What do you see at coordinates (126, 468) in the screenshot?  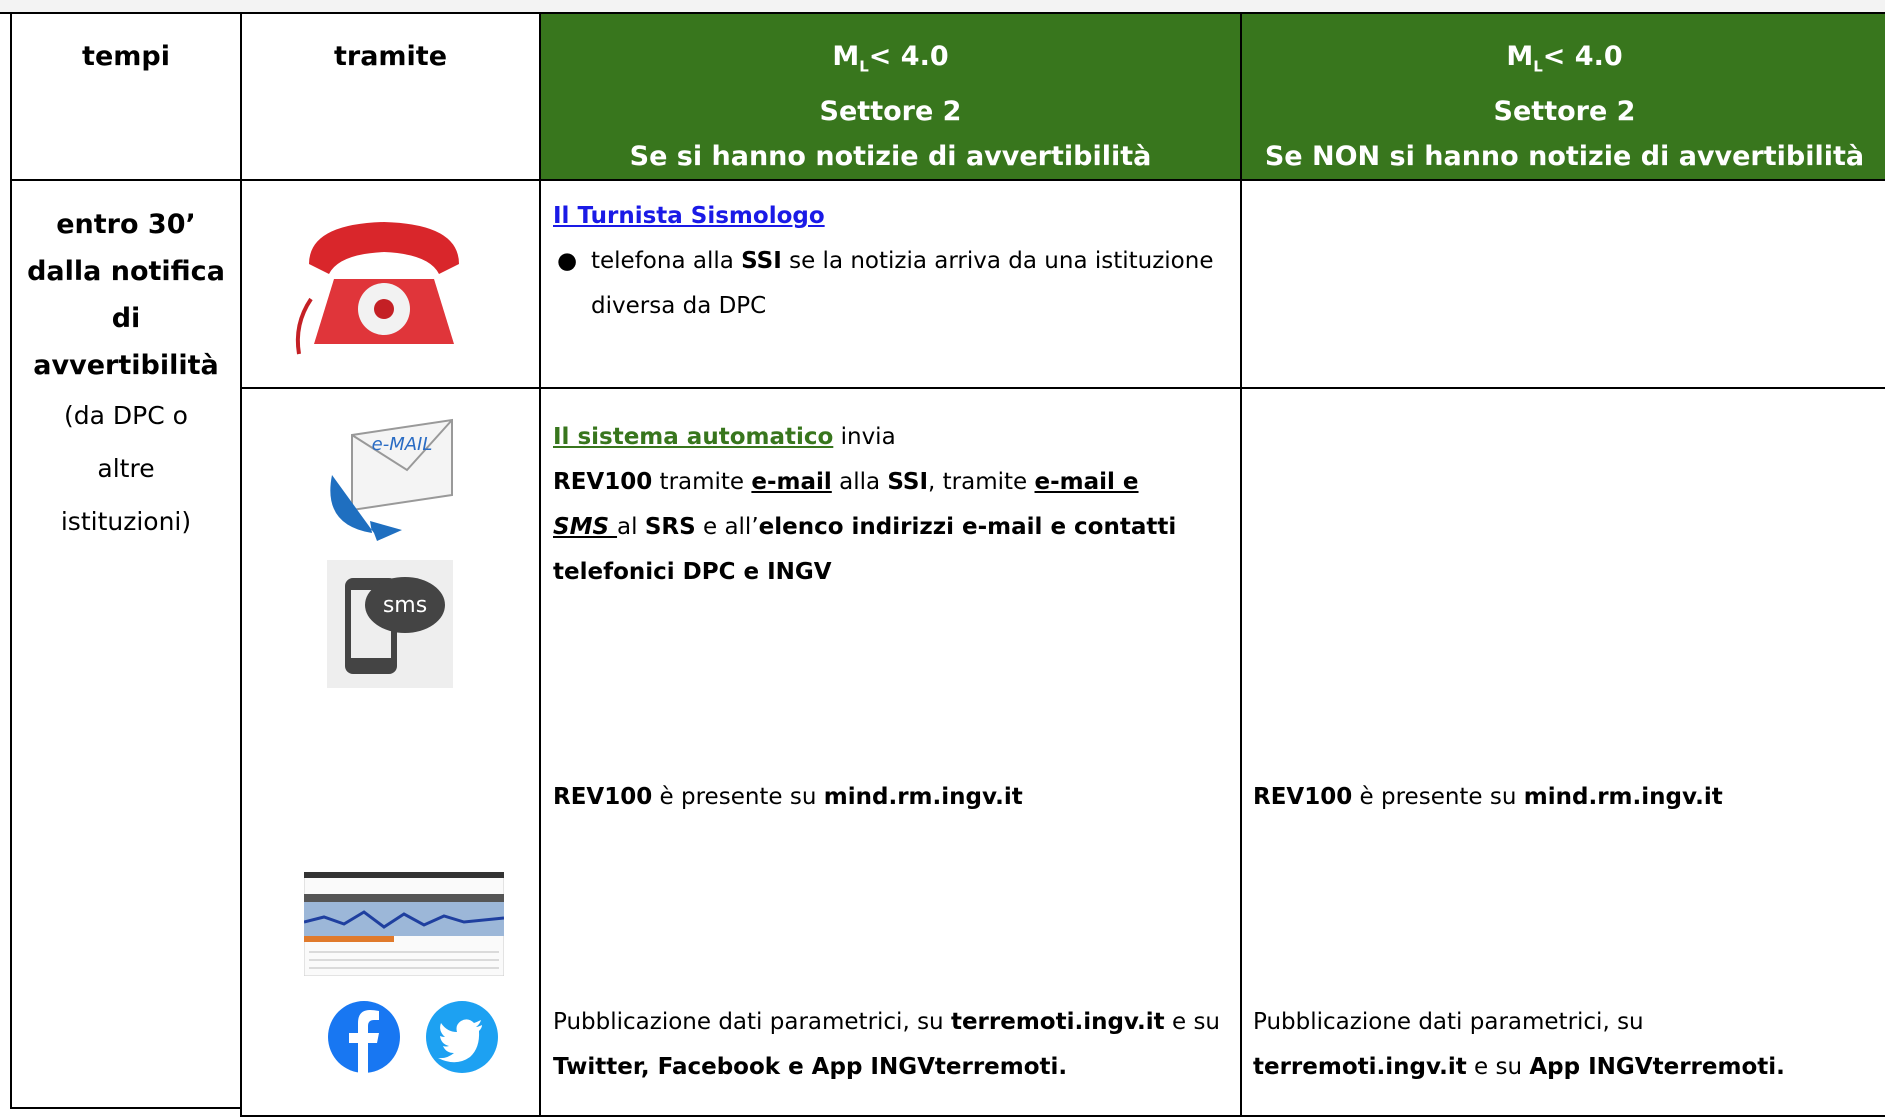 I see `time-line: altre` at bounding box center [126, 468].